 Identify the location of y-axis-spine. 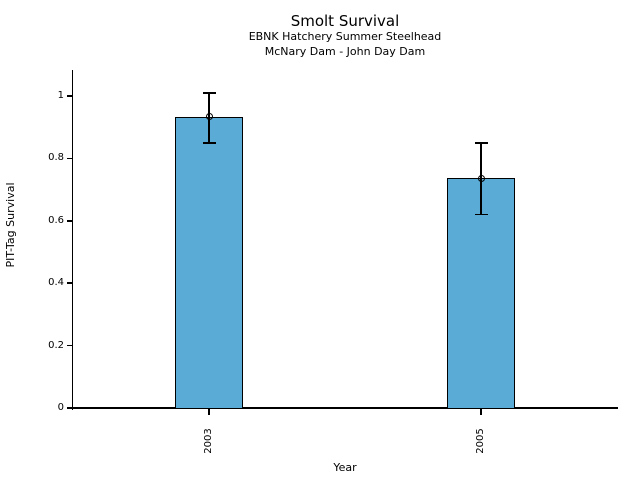
(72, 240).